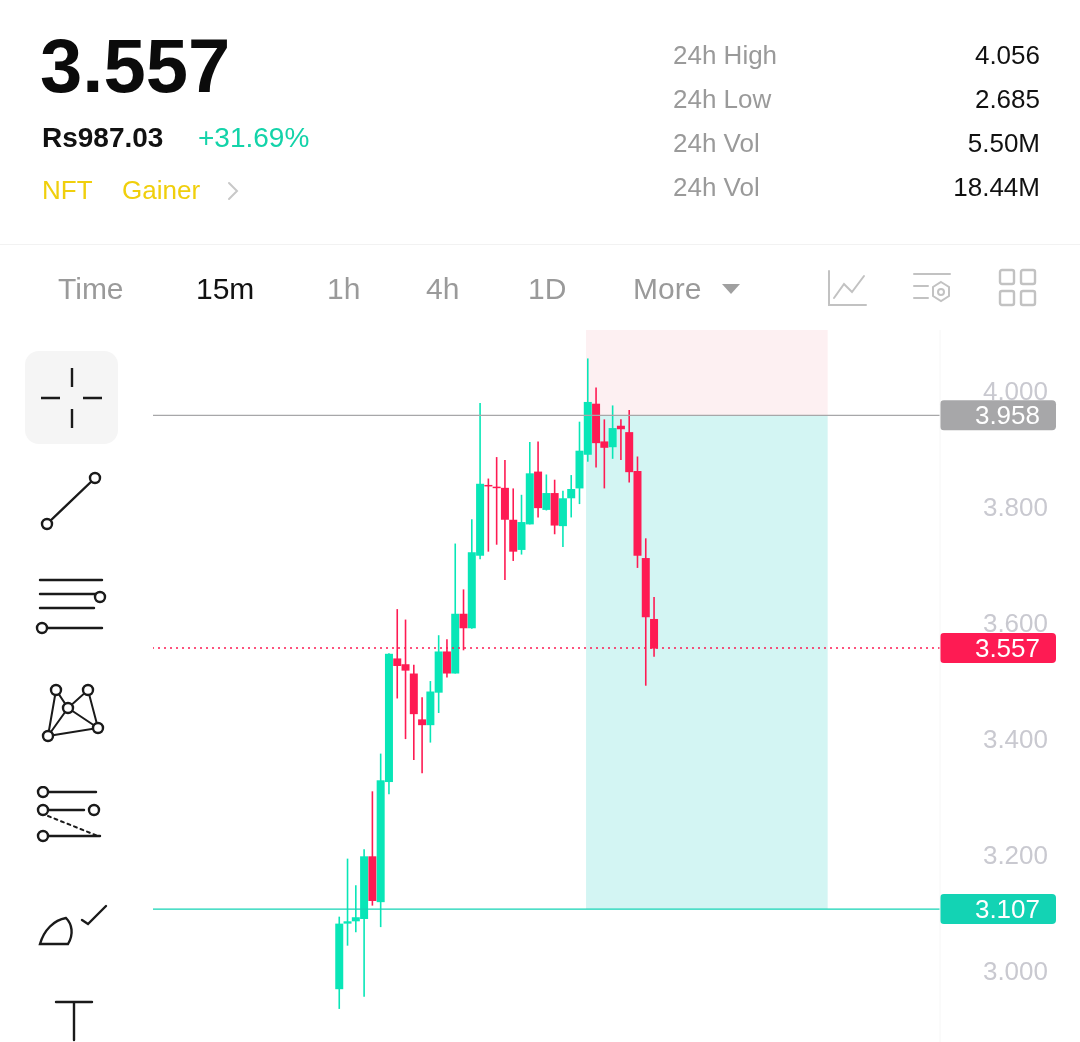  I want to click on text: 5.50M, so click(1003, 143).